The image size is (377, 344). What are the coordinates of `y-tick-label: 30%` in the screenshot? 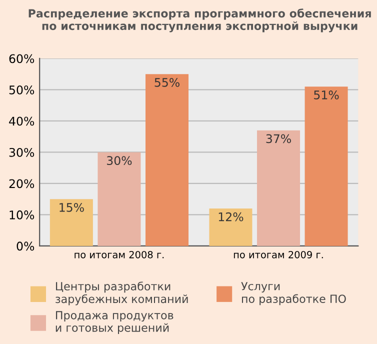 It's located at (21, 152).